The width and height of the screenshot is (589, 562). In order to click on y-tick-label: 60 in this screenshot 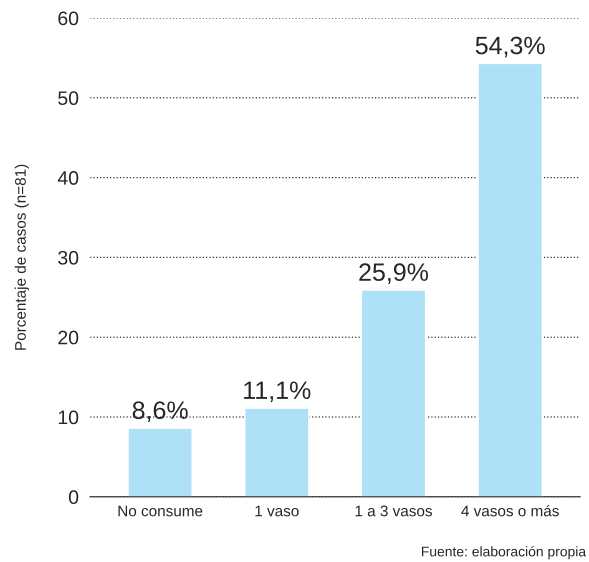, I will do `click(68, 18)`.